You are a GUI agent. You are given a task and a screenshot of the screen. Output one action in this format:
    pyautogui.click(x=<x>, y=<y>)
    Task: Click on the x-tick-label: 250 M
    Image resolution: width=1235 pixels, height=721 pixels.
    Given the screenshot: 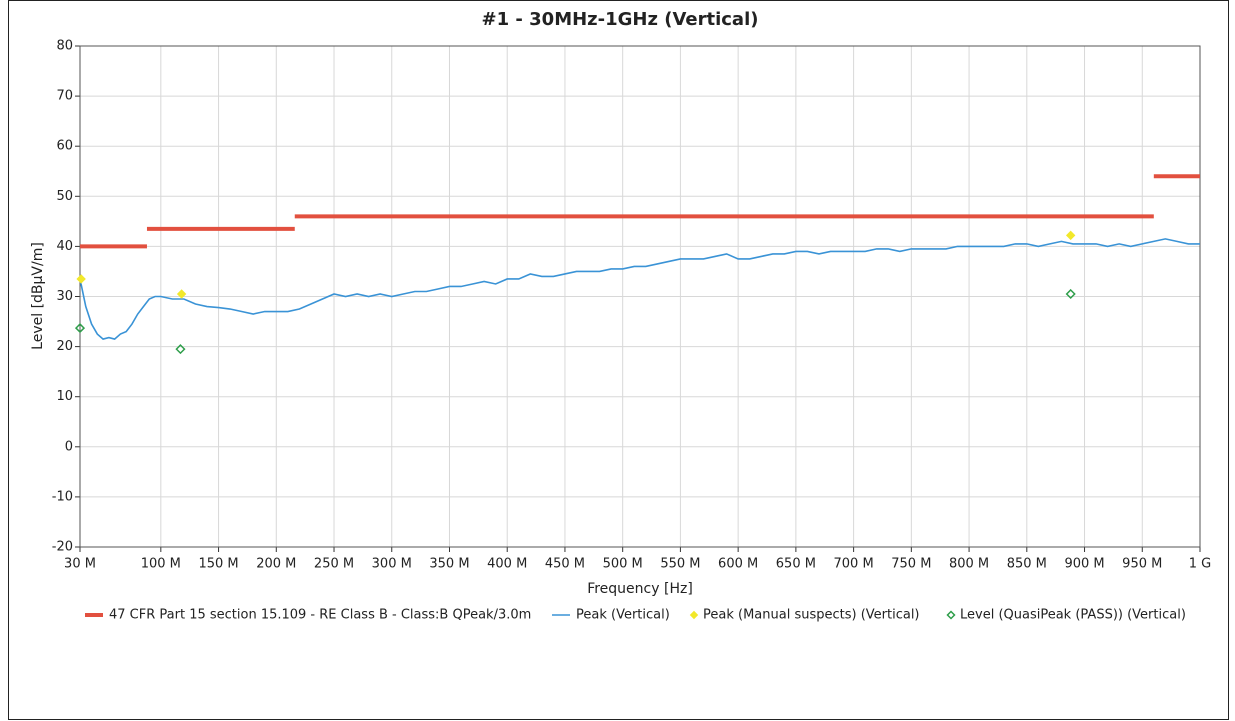 What is the action you would take?
    pyautogui.click(x=334, y=564)
    